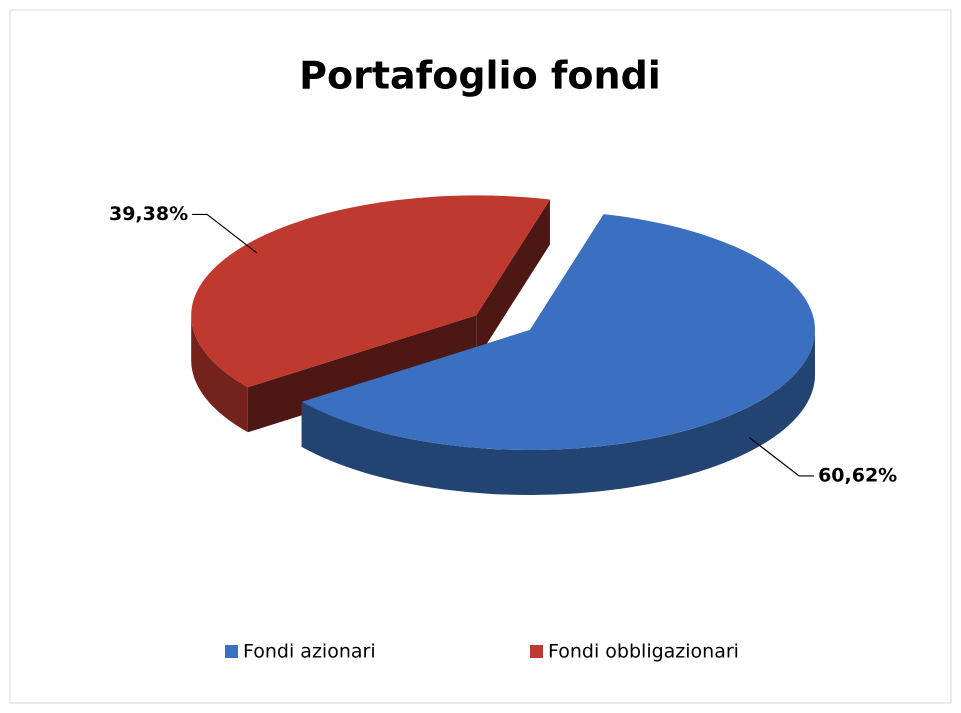  What do you see at coordinates (643, 652) in the screenshot?
I see `legend-label: Fondi obbligazionari` at bounding box center [643, 652].